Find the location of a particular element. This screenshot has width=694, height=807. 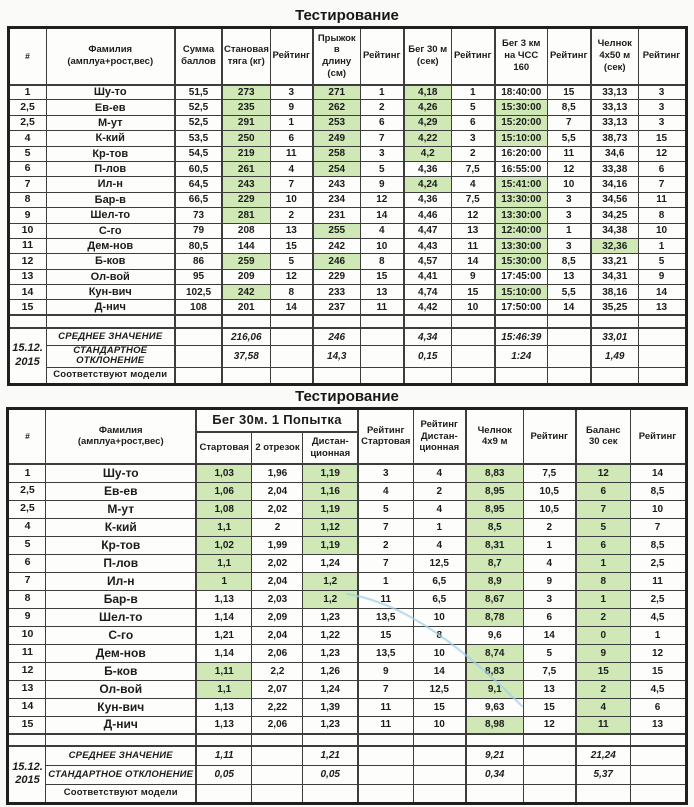

value-cell: 4,57 is located at coordinates (427, 261).